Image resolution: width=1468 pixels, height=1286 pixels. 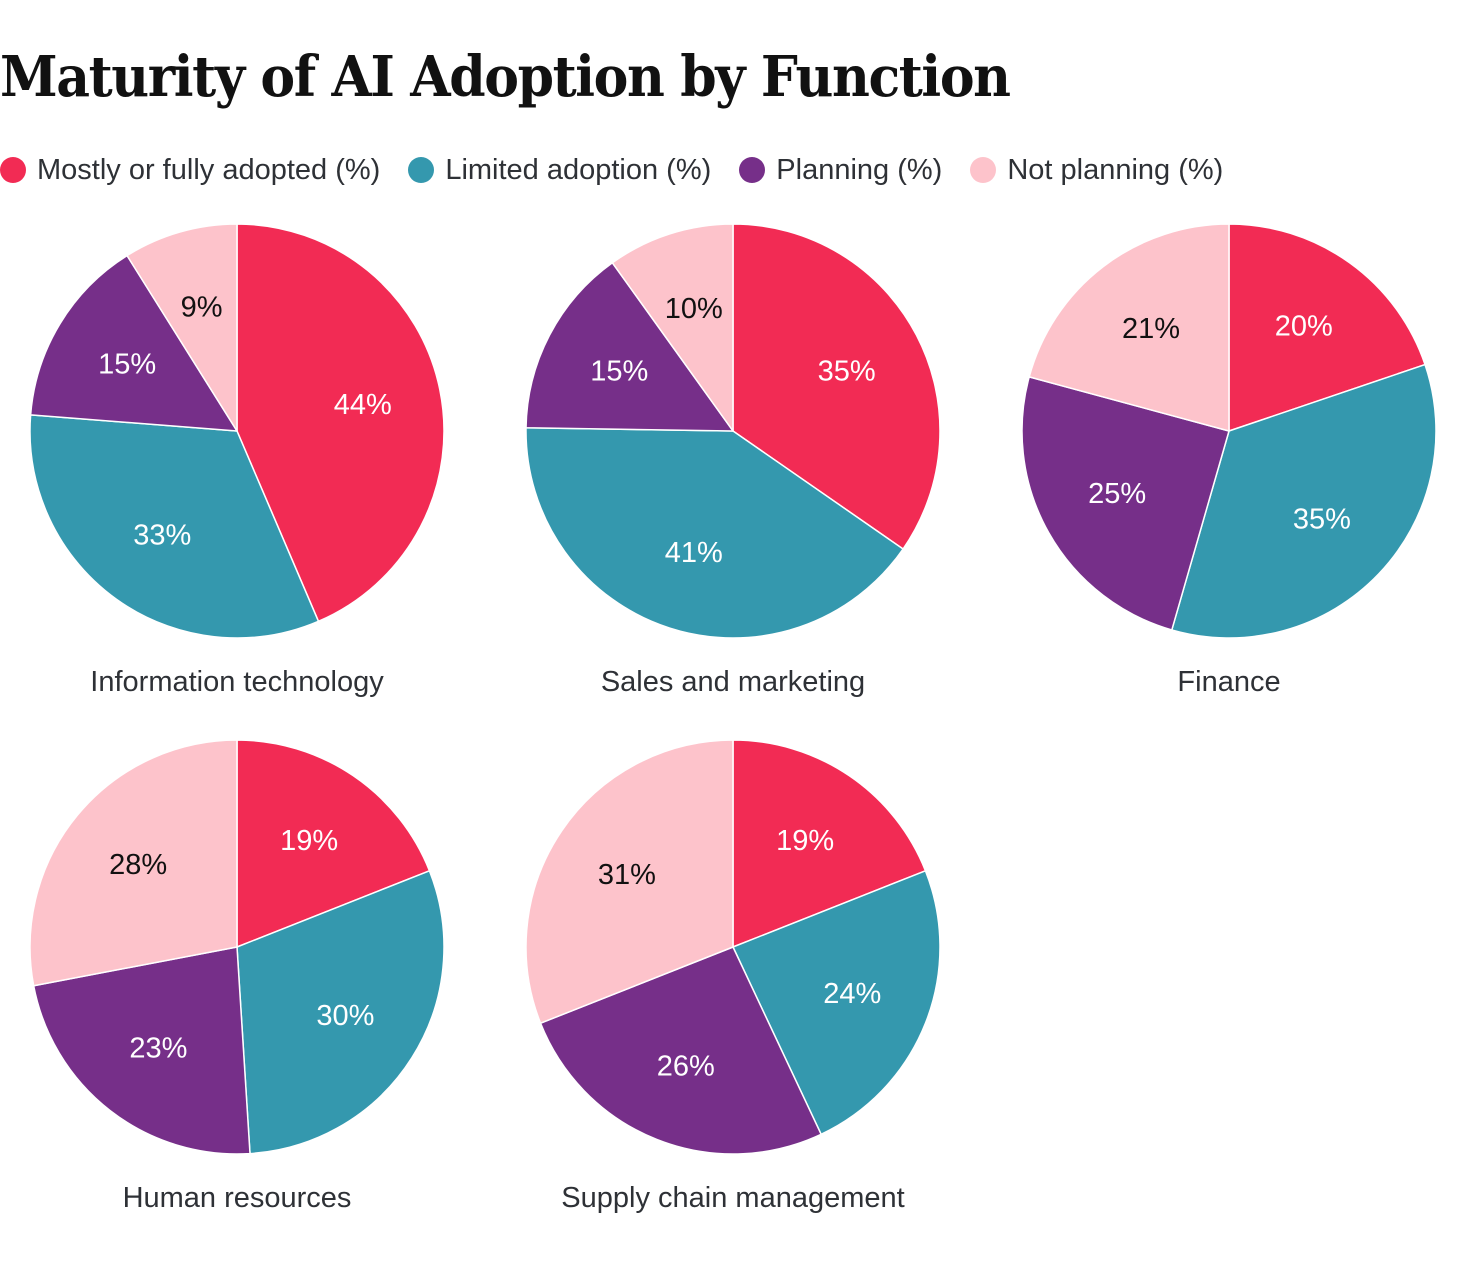 I want to click on legend-swatch-mostly-adopted, so click(x=13, y=170).